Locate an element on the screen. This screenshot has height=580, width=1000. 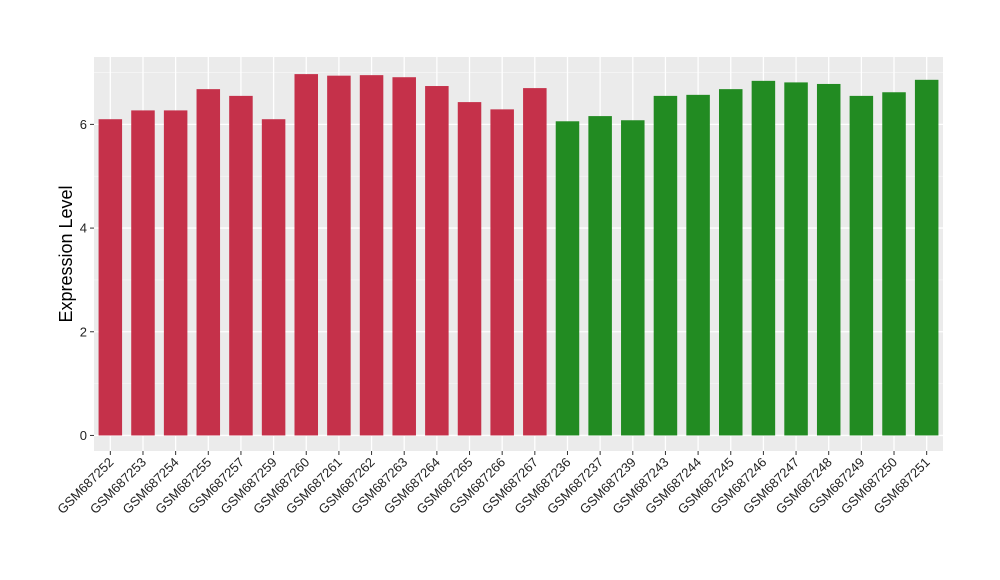
bar-GSM687263 is located at coordinates (404, 256).